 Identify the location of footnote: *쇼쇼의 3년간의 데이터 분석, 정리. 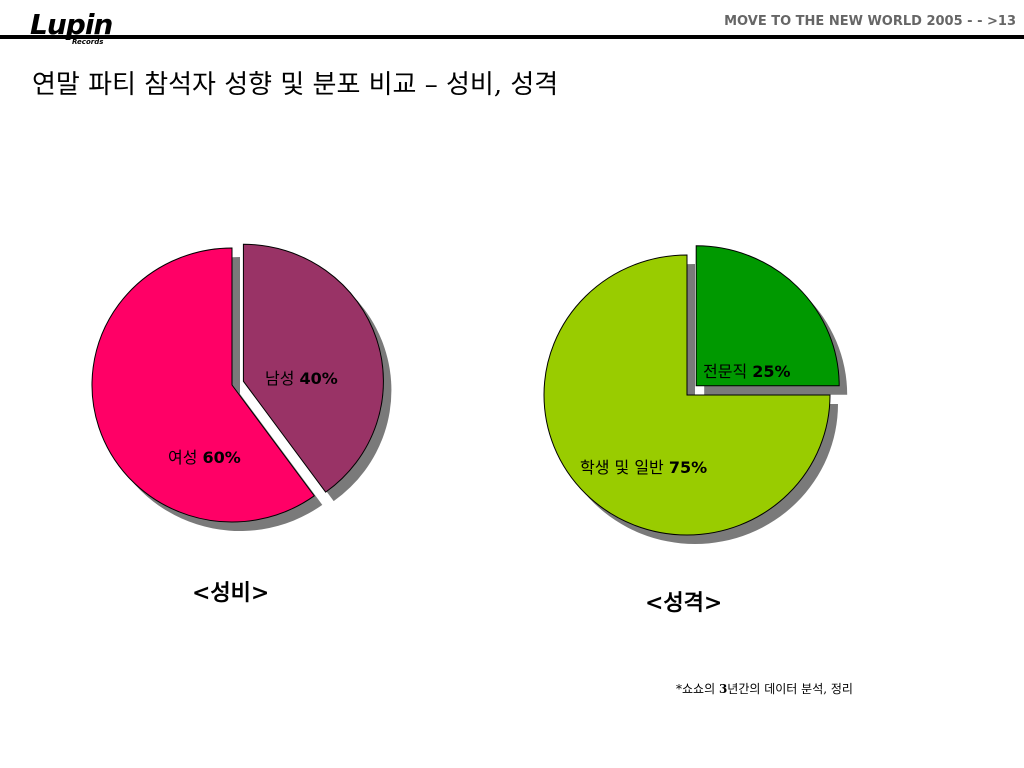
(764, 688).